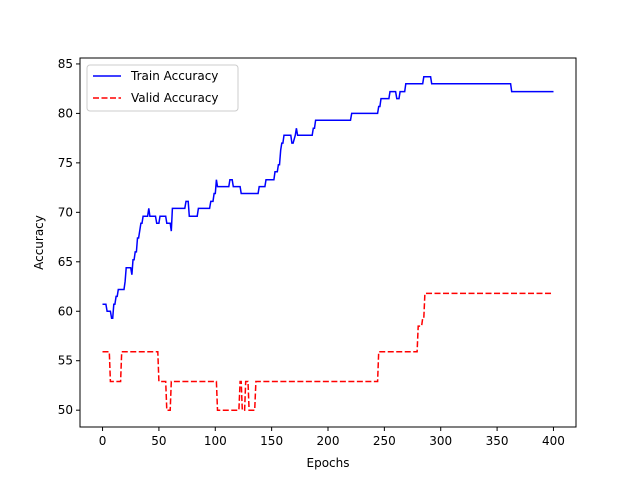 The image size is (640, 480). What do you see at coordinates (65, 212) in the screenshot?
I see `y-tick-label: 70` at bounding box center [65, 212].